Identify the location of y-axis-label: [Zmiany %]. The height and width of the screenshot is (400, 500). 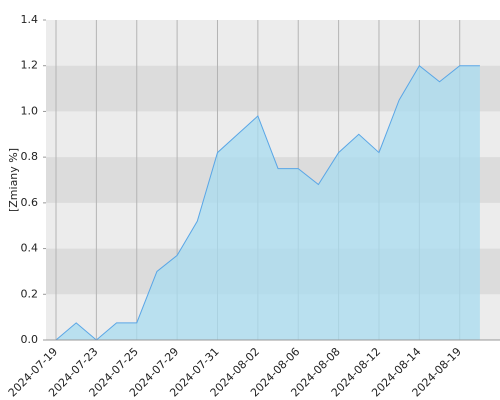
(13, 180).